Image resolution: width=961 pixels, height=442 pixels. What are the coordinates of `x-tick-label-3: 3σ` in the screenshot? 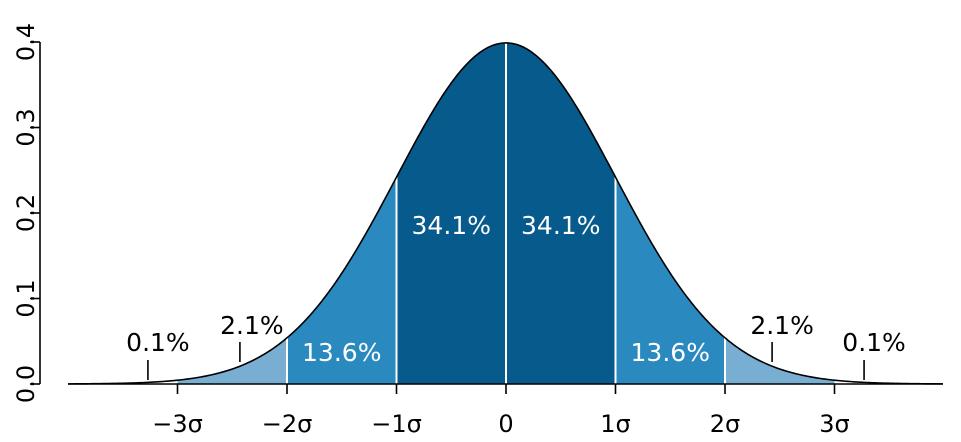 It's located at (834, 424).